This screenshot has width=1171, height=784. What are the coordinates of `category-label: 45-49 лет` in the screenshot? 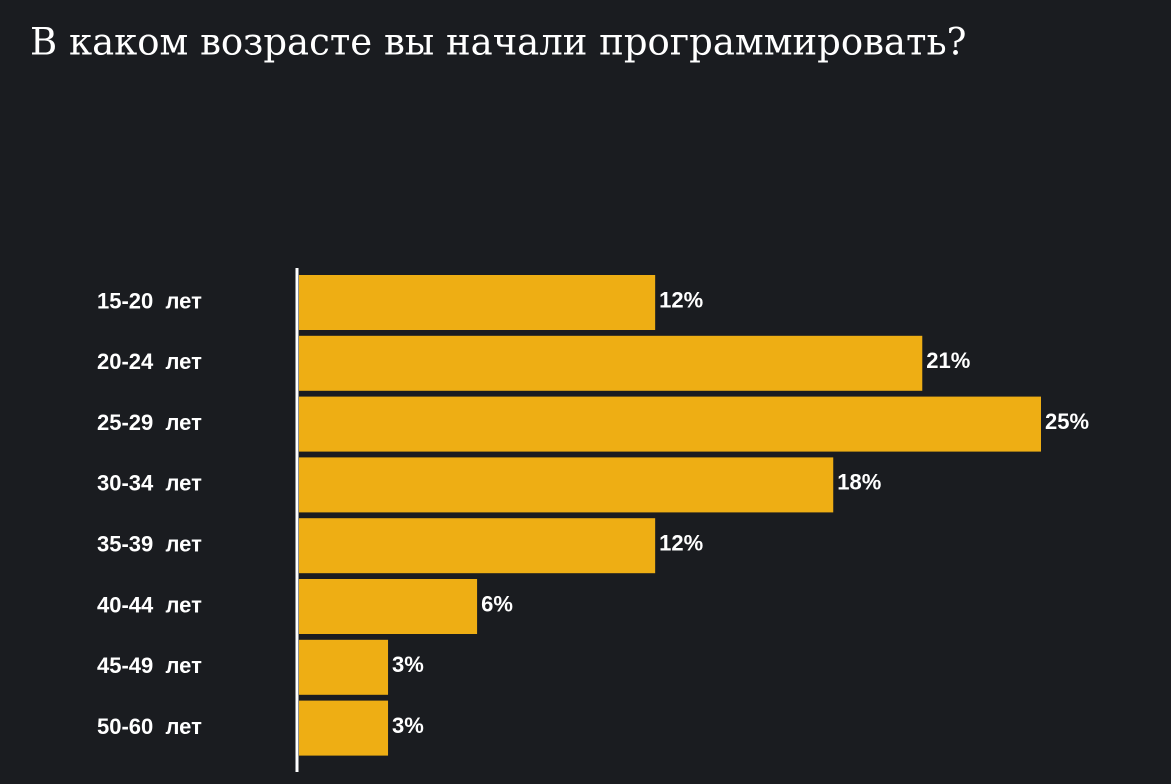 It's located at (149, 665).